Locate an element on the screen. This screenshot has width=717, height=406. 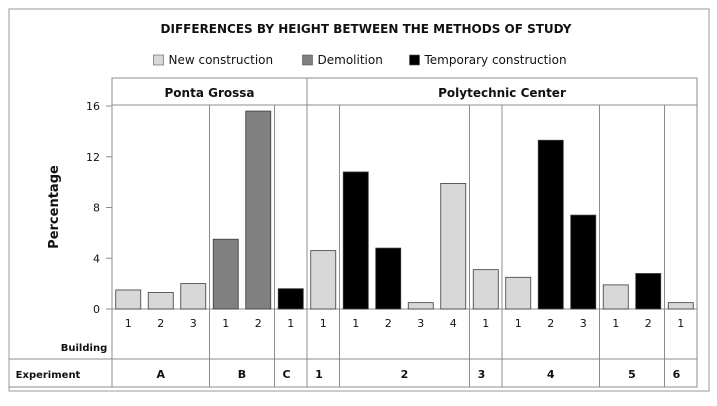
y-tick-label: 4 is located at coordinates (96, 258).